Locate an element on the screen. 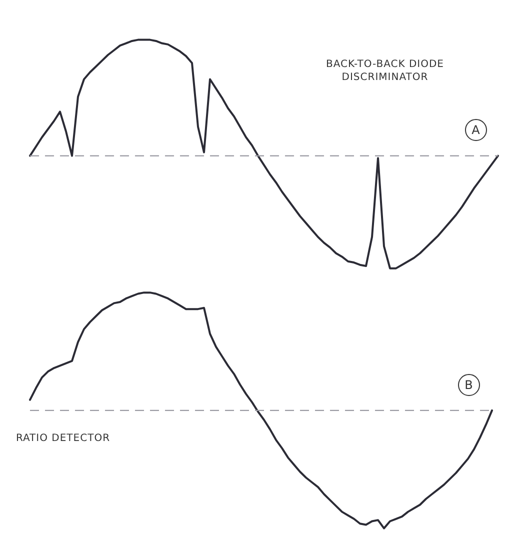 Image resolution: width=518 pixels, height=560 pixels. annotation: B is located at coordinates (469, 385).